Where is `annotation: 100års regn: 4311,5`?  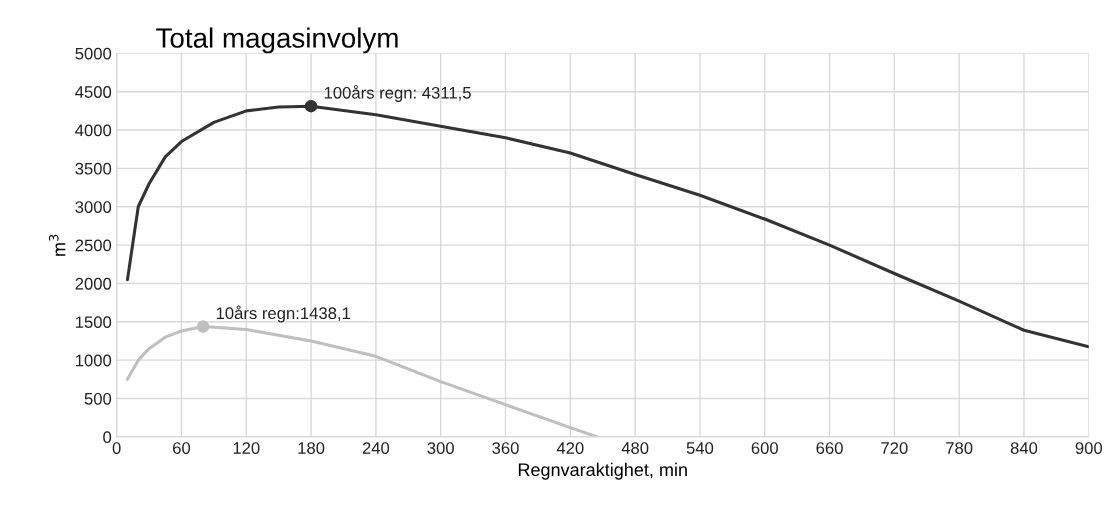
annotation: 100års regn: 4311,5 is located at coordinates (397, 93).